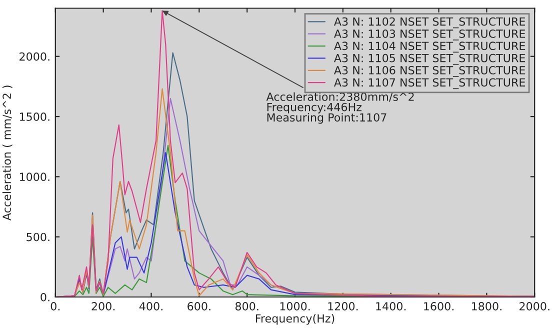  I want to click on x-tick-label: 0., so click(55, 306).